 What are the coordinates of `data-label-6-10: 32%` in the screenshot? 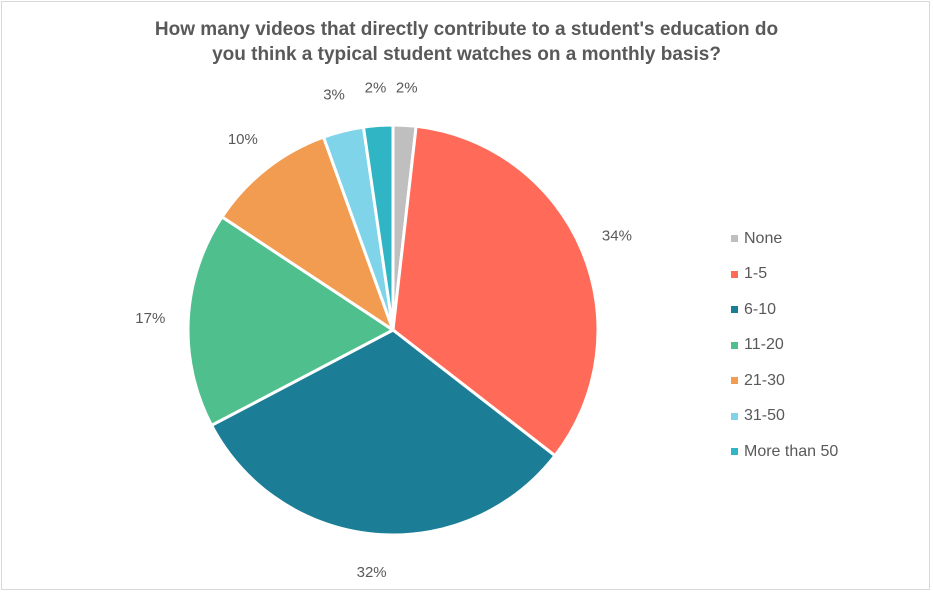 It's located at (372, 572).